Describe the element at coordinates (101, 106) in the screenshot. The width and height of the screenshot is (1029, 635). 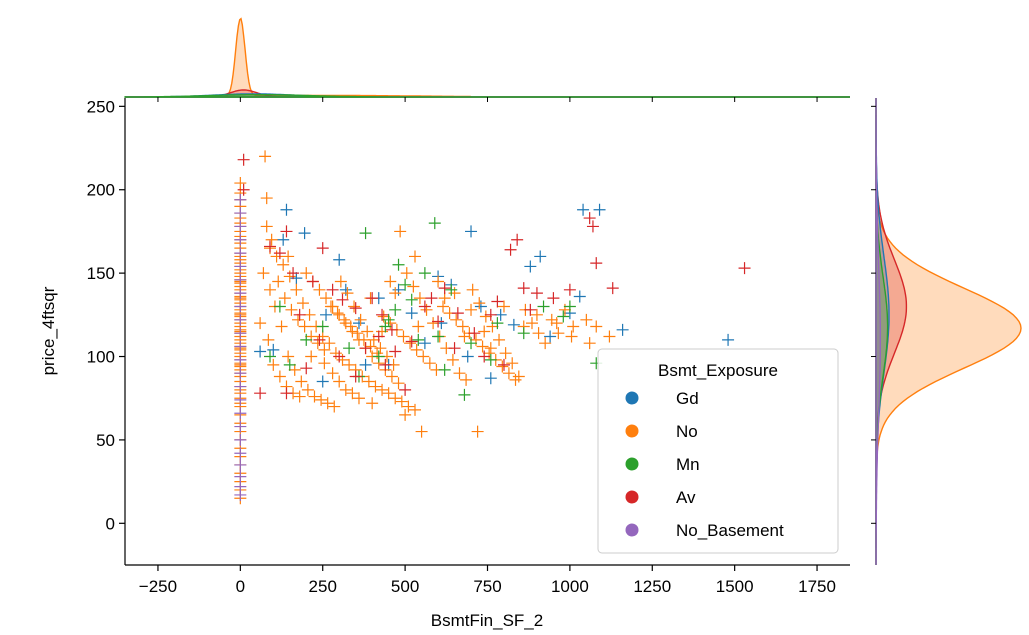
I see `y-tick-label: 250` at that location.